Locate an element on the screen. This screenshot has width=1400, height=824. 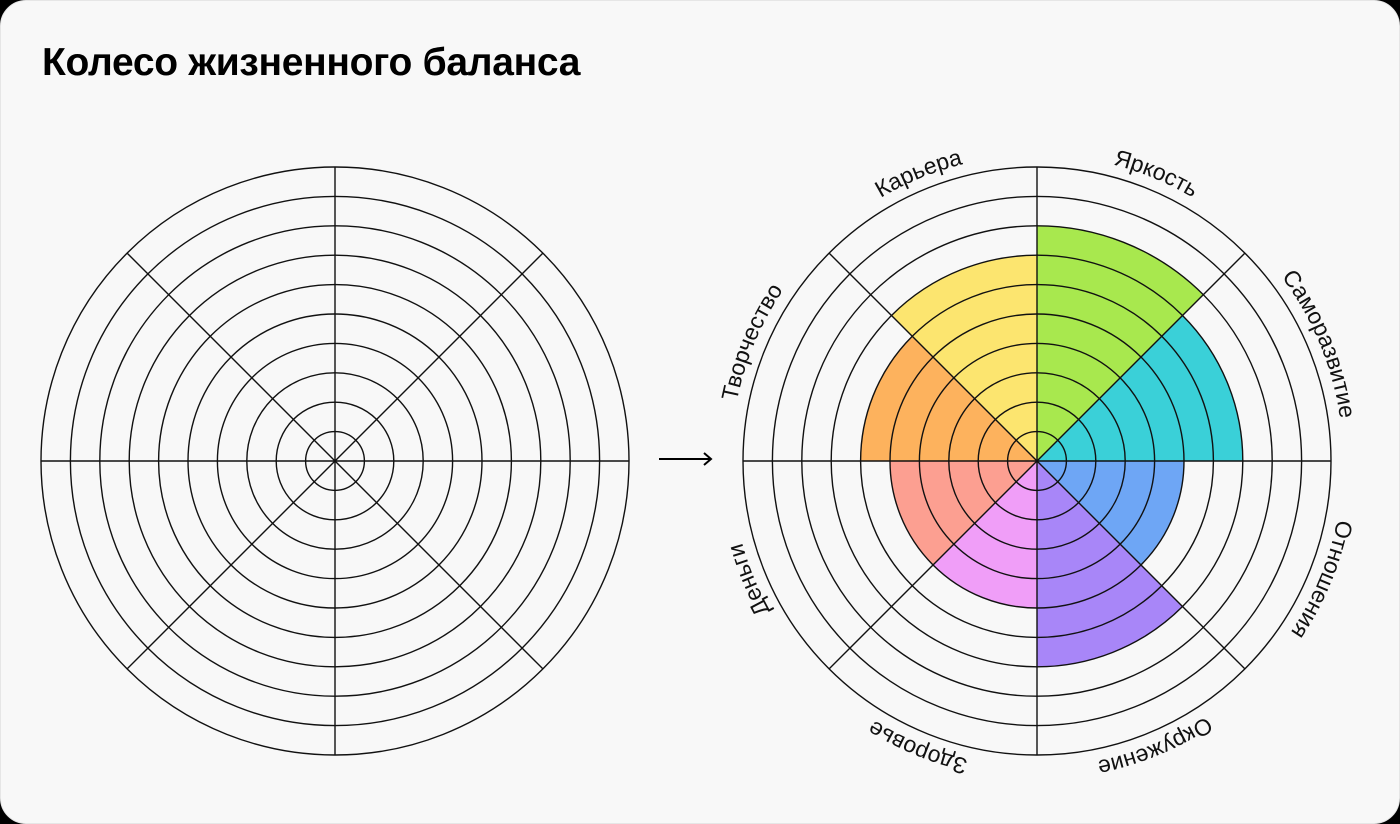
category-label: Карьера is located at coordinates (917, 173).